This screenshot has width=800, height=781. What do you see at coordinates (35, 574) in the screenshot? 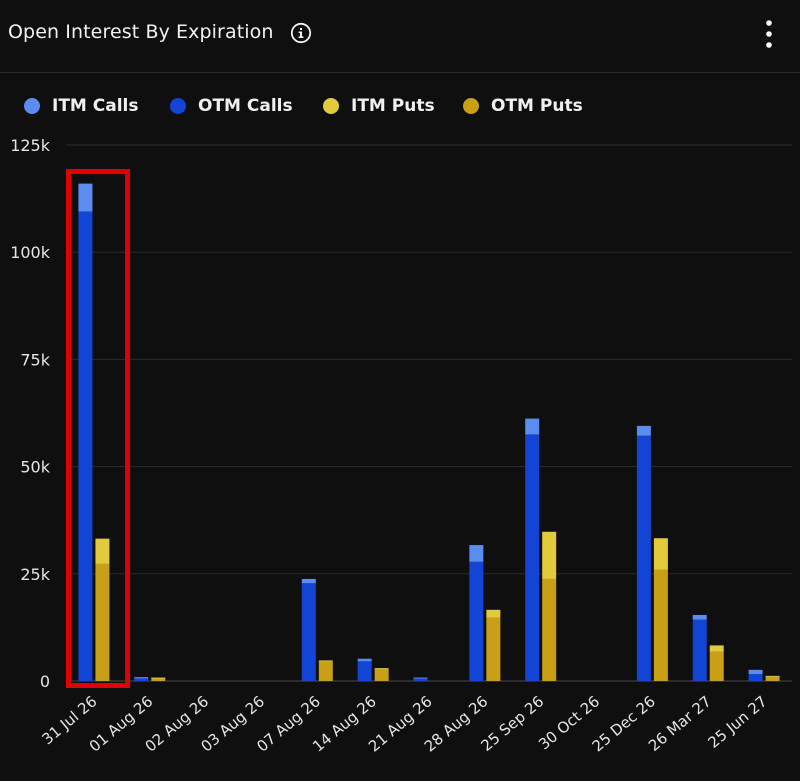
I see `y-tick-label: 25k` at bounding box center [35, 574].